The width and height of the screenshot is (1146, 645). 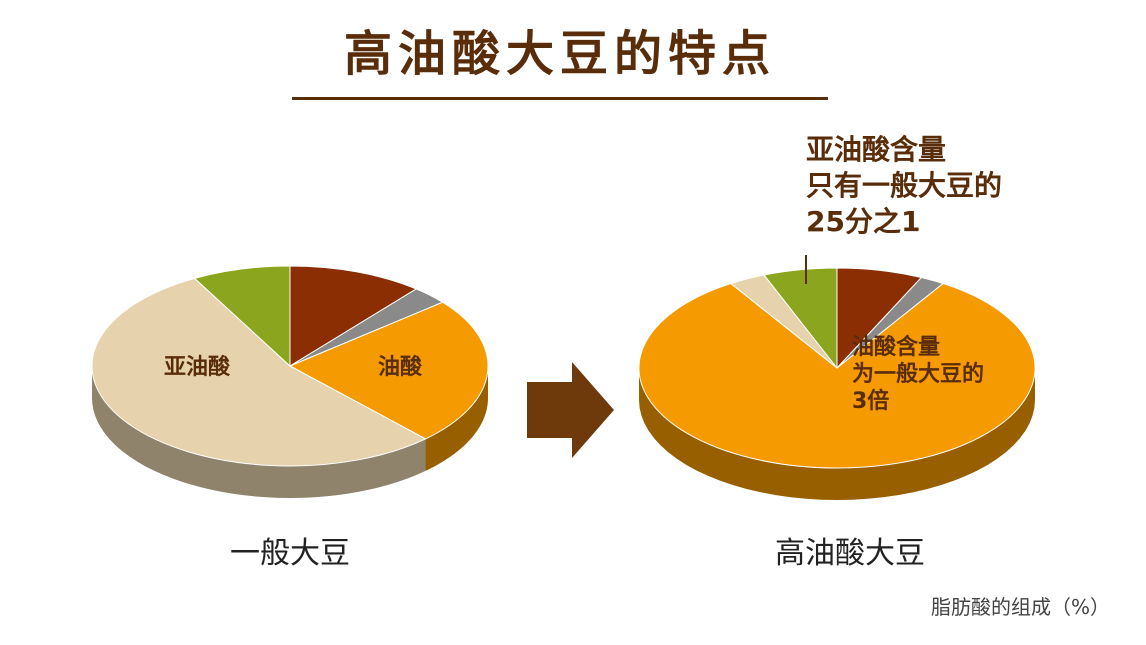 I want to click on page-title: 高油酸大豆的特点, so click(x=559, y=54).